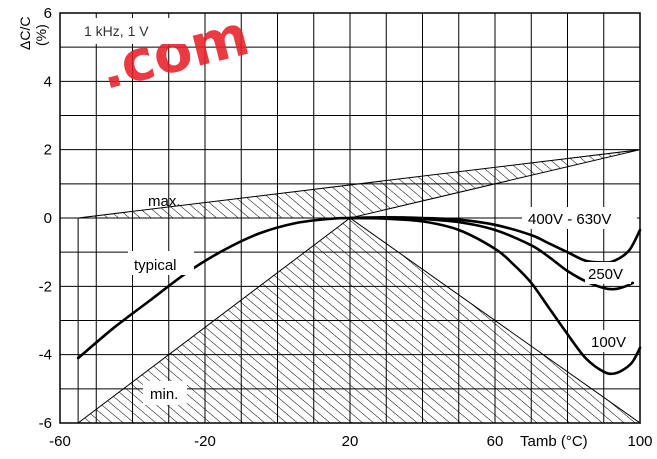 The width and height of the screenshot is (657, 459). What do you see at coordinates (605, 274) in the screenshot?
I see `label-250v: 250V` at bounding box center [605, 274].